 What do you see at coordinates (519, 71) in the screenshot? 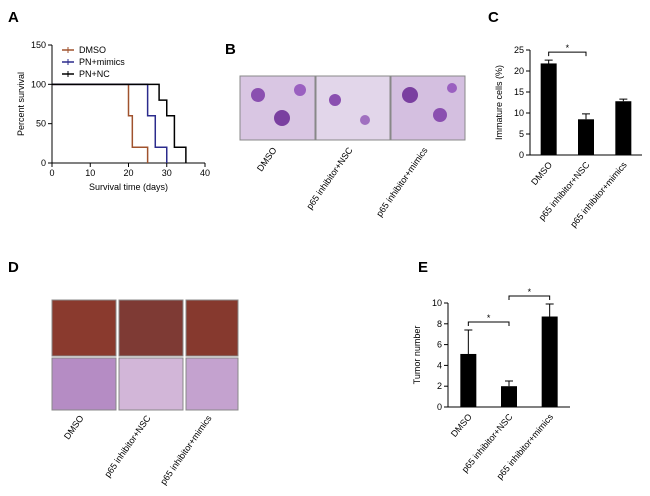
I see `y-tick-label: 20` at bounding box center [519, 71].